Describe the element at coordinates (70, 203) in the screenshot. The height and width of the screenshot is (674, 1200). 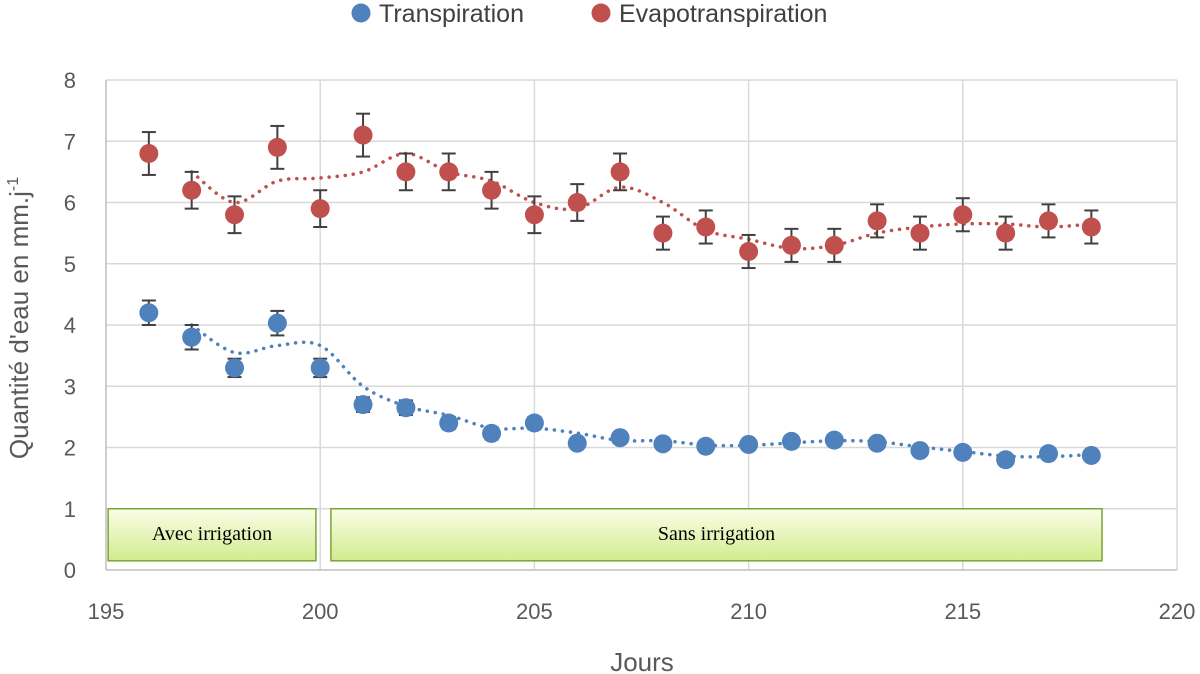
I see `y-tick-label: 6` at that location.